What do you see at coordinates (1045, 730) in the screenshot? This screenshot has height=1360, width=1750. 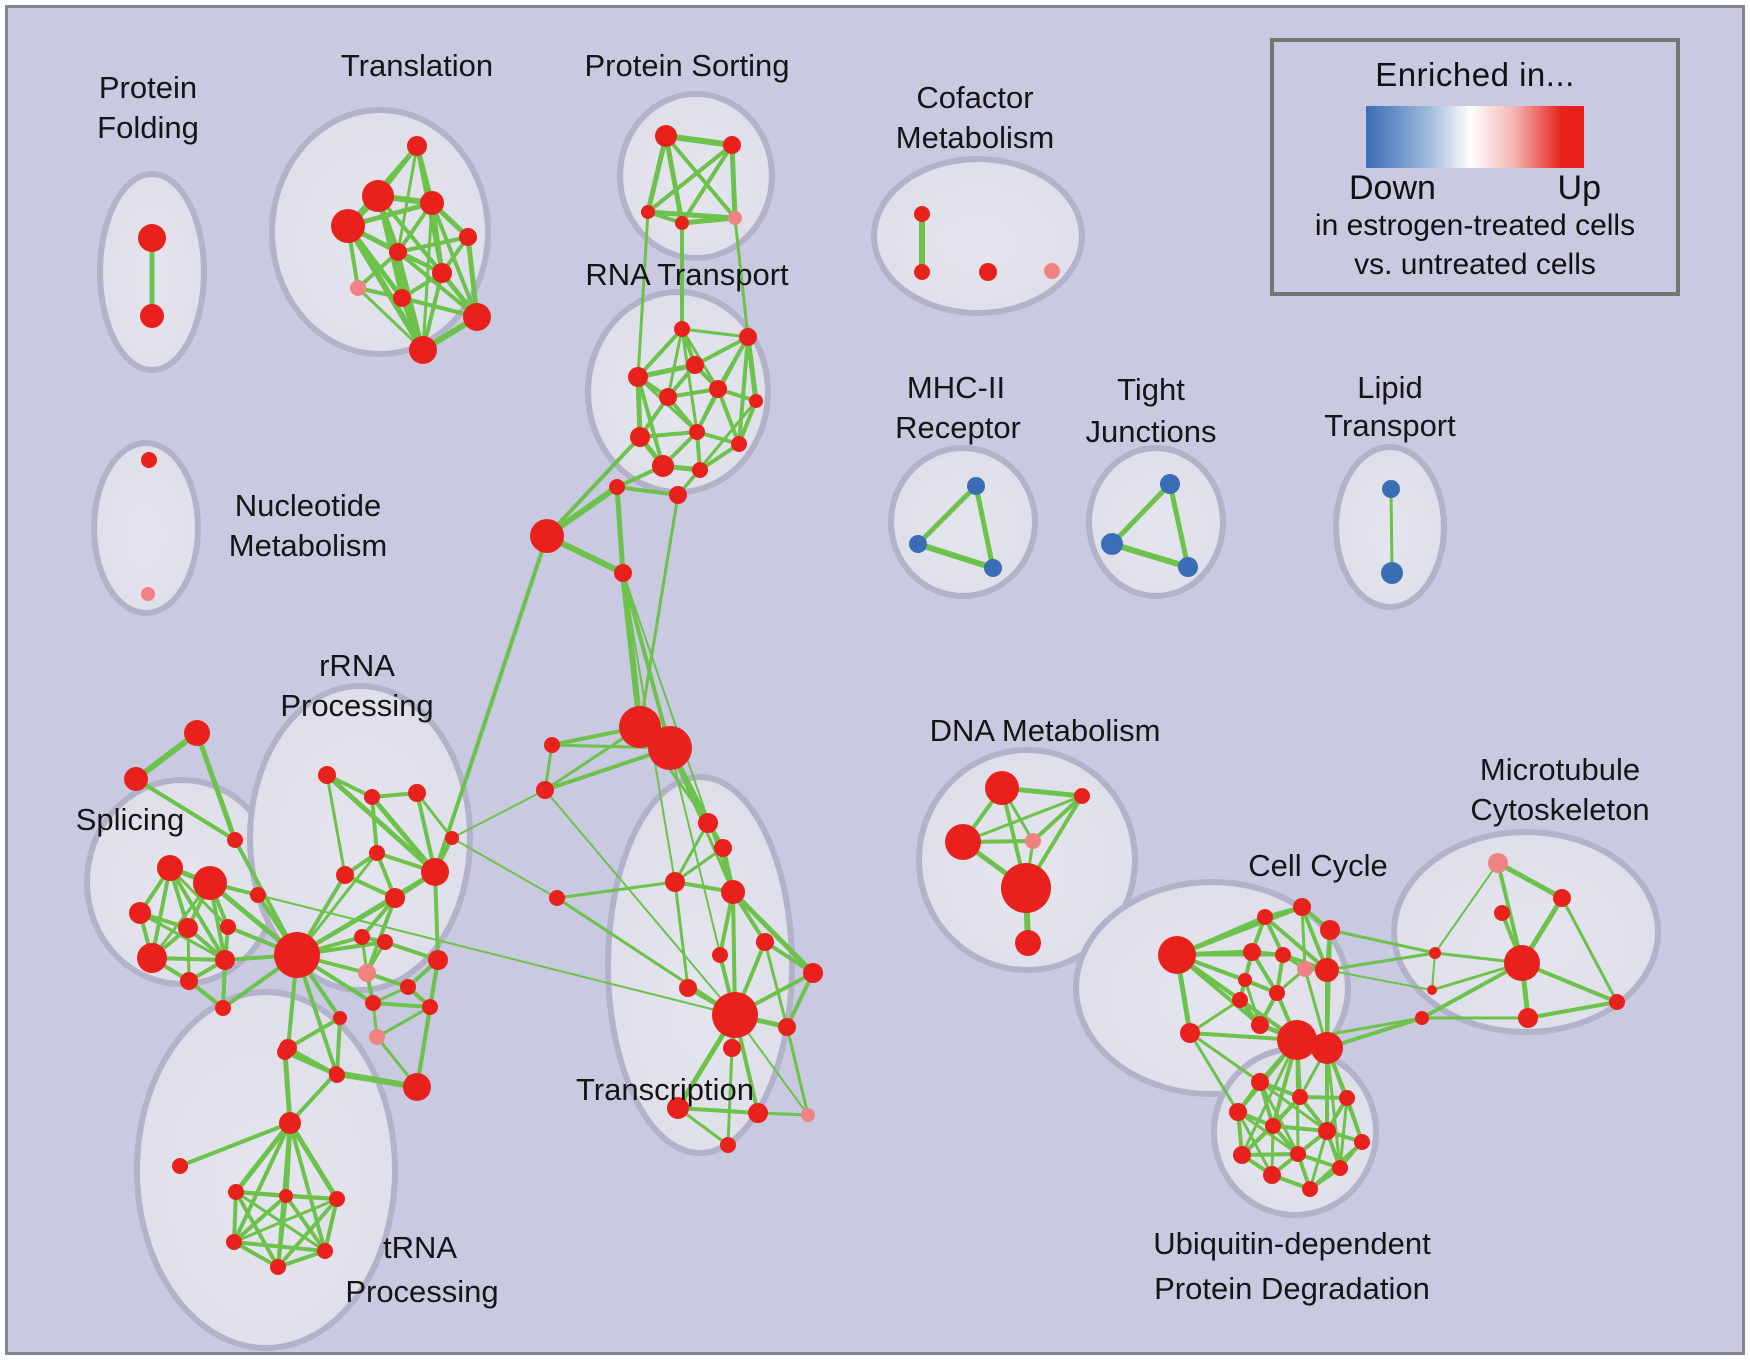 I see `cluster-label-dna-metabolism: DNA Metabolism` at bounding box center [1045, 730].